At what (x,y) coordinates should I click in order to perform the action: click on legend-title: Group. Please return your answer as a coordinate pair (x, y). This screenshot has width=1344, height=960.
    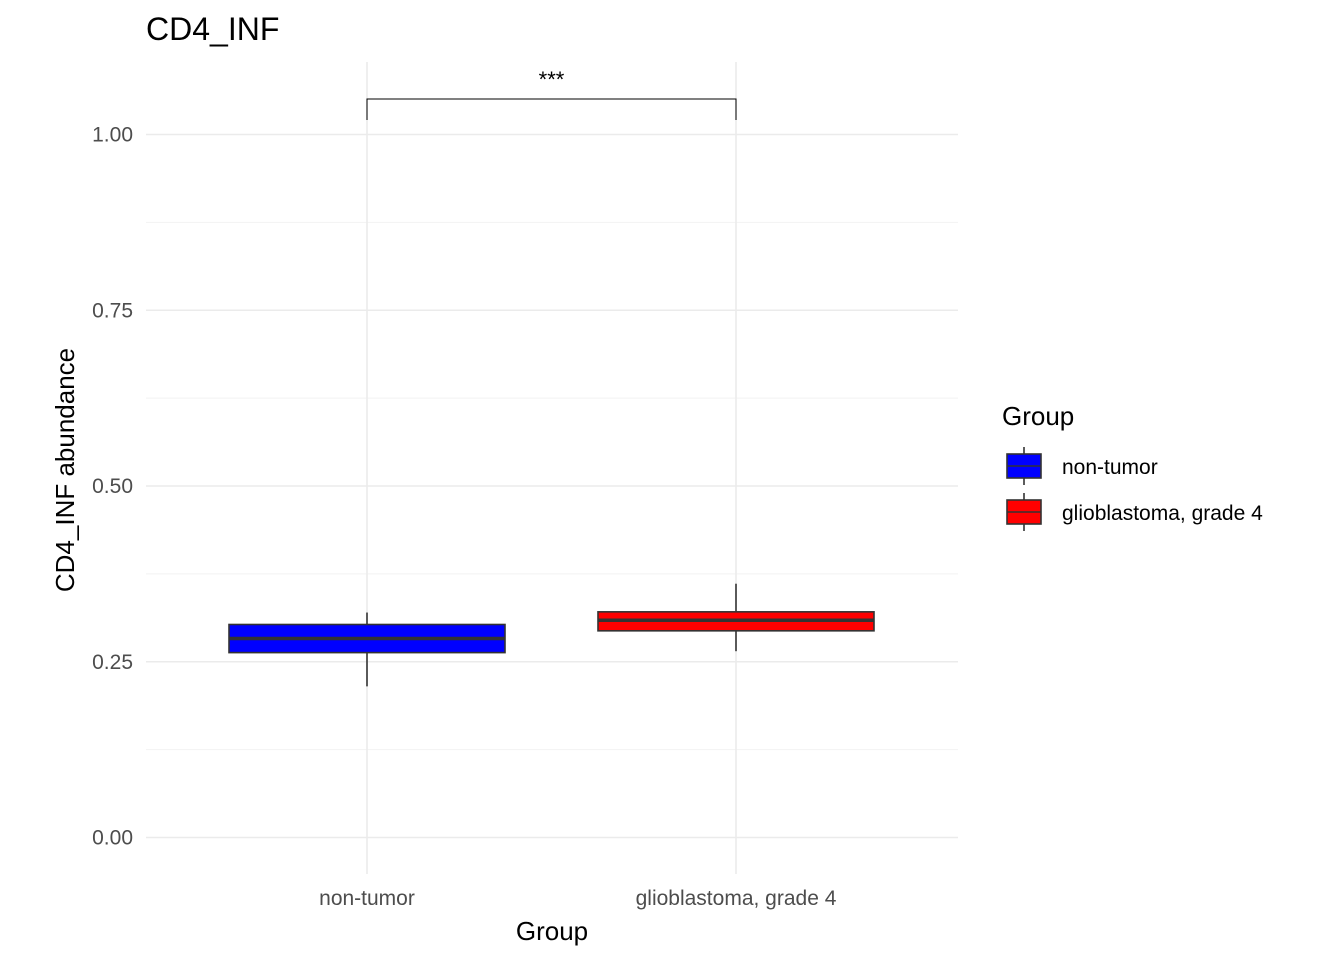
    Looking at the image, I should click on (1038, 416).